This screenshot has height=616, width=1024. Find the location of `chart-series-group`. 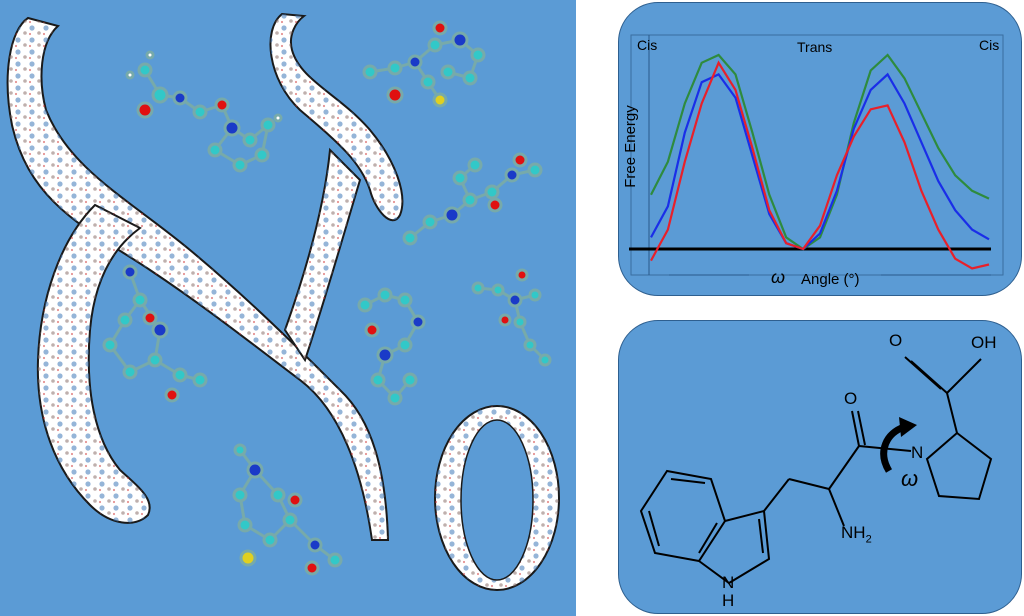

chart-series-group is located at coordinates (820, 161).